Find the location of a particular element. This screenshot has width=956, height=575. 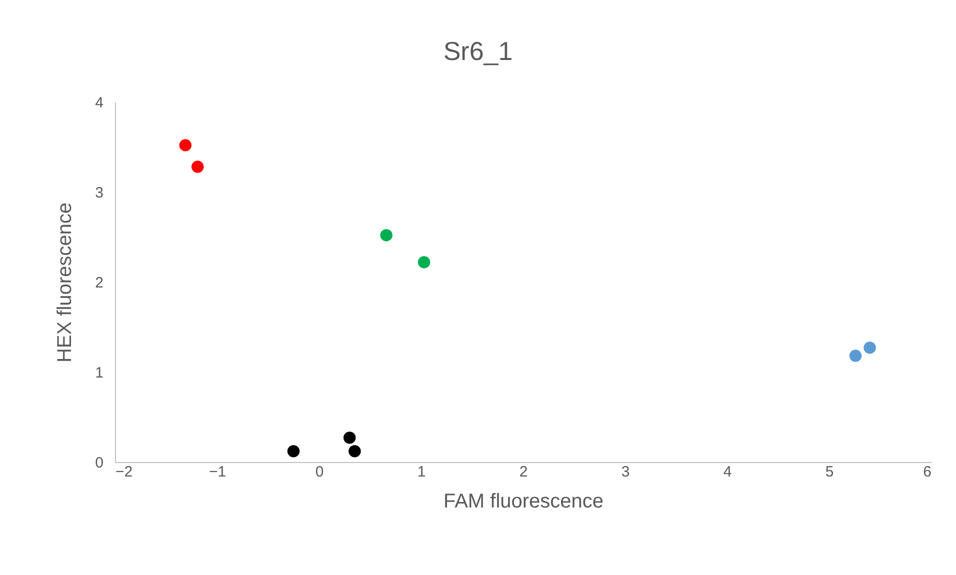

y-tick-label: 4 is located at coordinates (99, 103).